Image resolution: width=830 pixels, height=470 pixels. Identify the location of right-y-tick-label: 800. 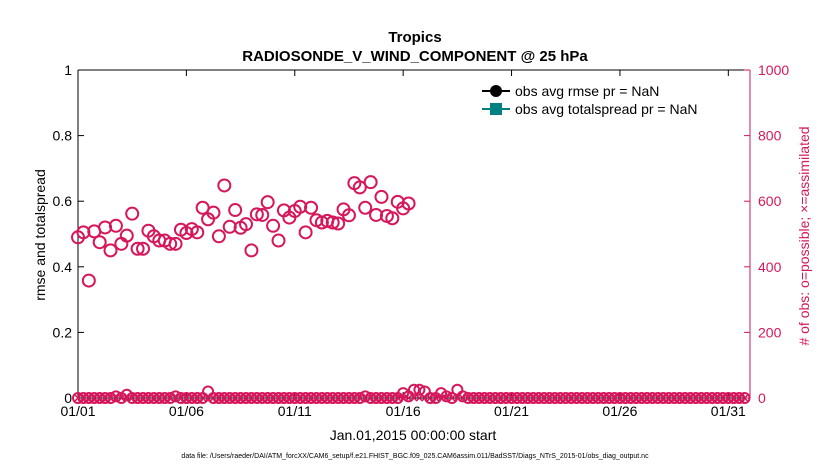
(770, 136).